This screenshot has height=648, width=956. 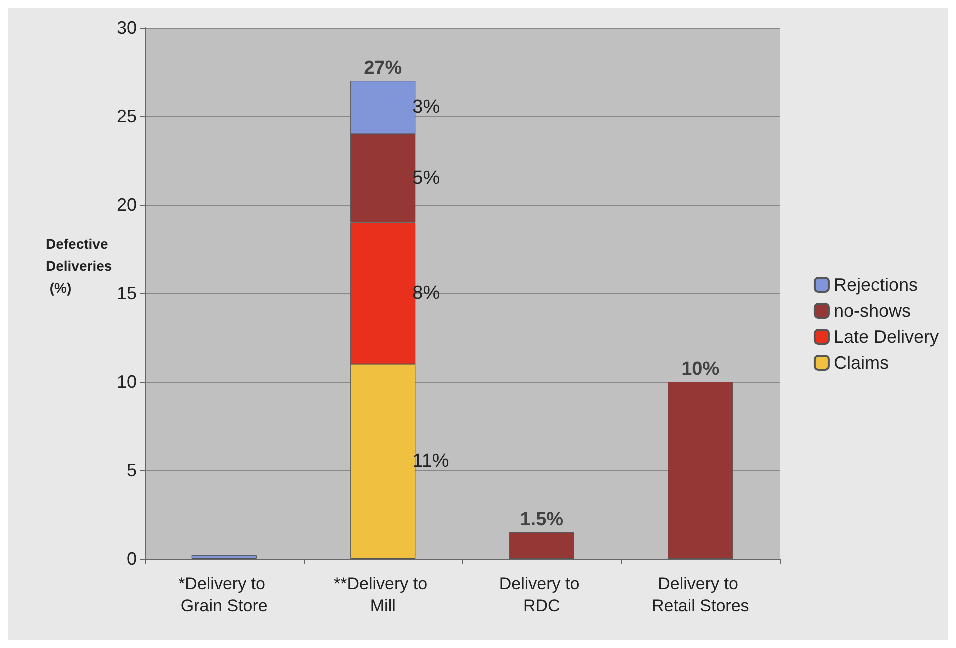 What do you see at coordinates (224, 595) in the screenshot?
I see `x-tick-label: *Delivery to Grain Store` at bounding box center [224, 595].